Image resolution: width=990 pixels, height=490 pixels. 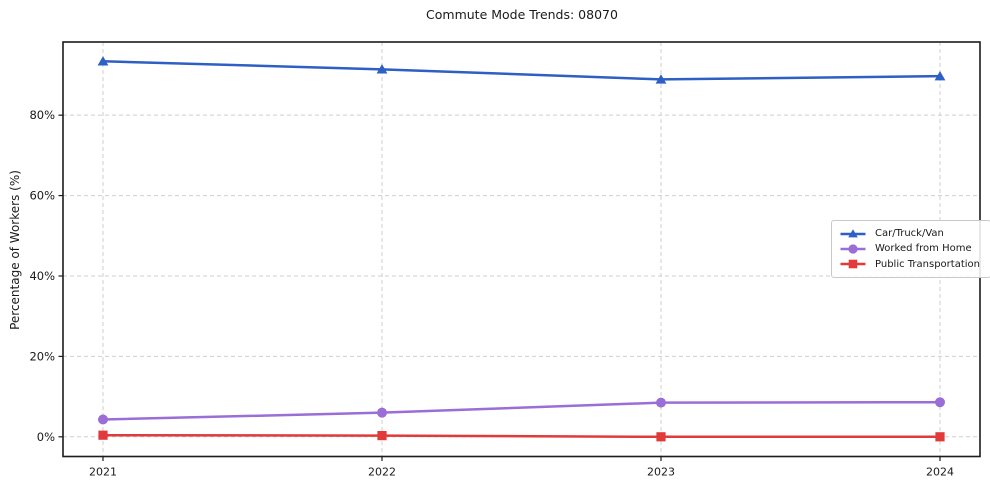 I want to click on series-line-car-truck-van, so click(x=521, y=70).